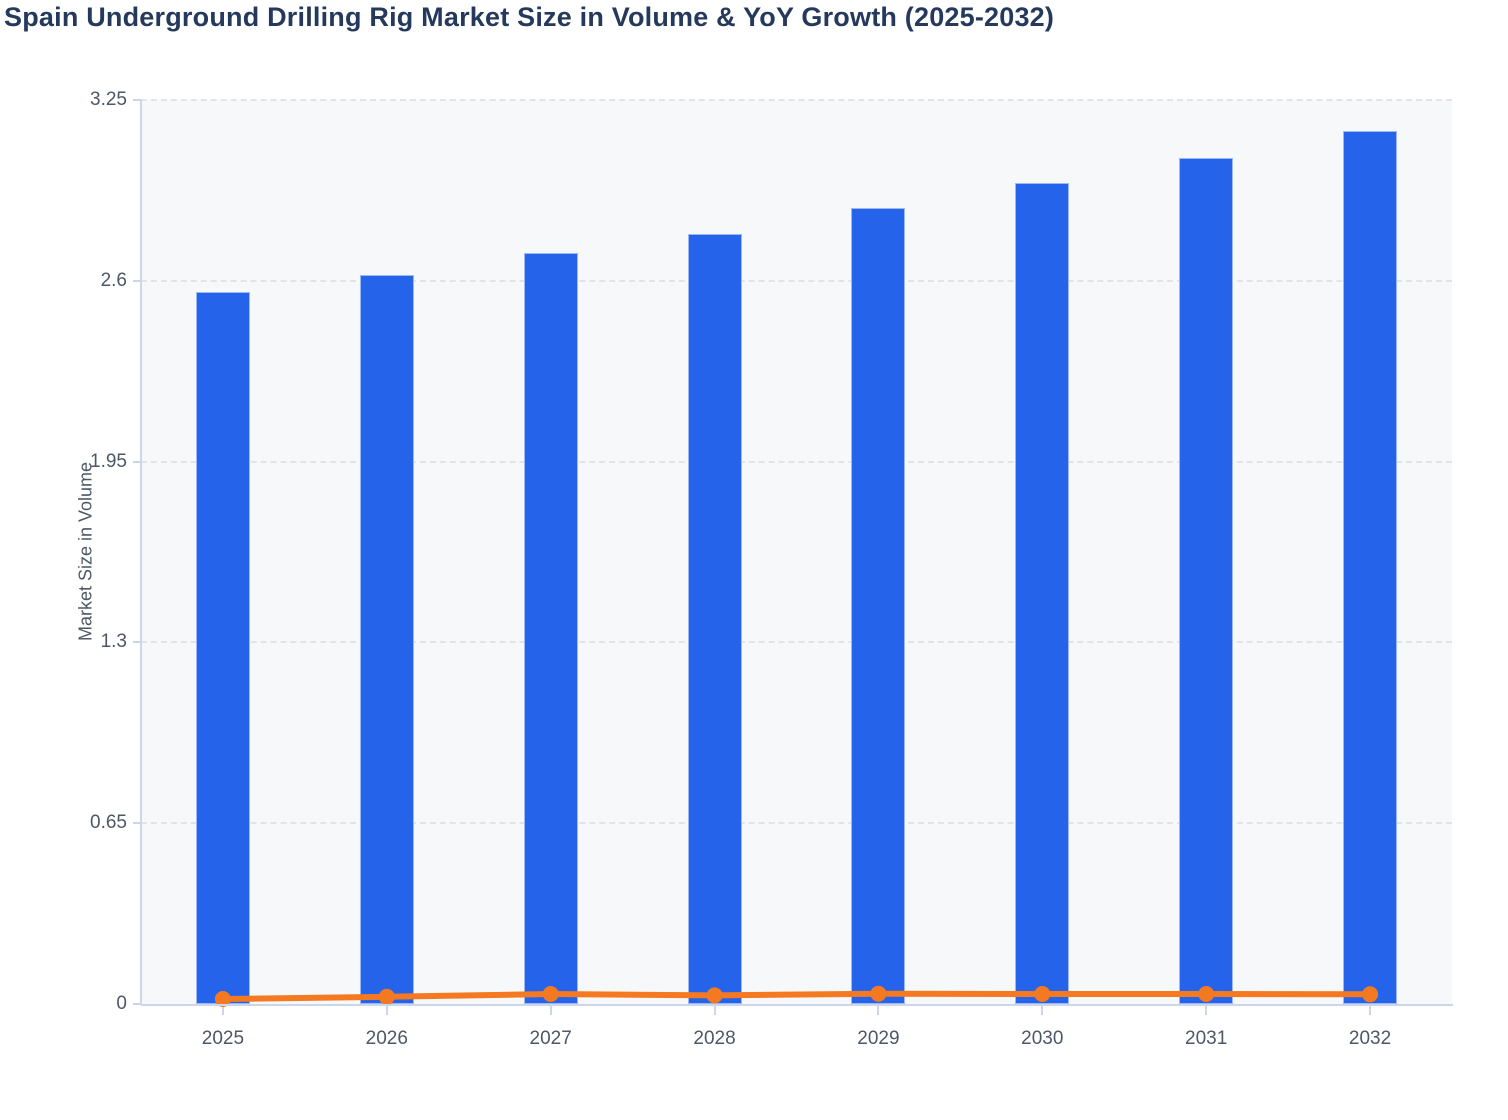 The image size is (1508, 1120). I want to click on y-tick-1.95, so click(137, 461).